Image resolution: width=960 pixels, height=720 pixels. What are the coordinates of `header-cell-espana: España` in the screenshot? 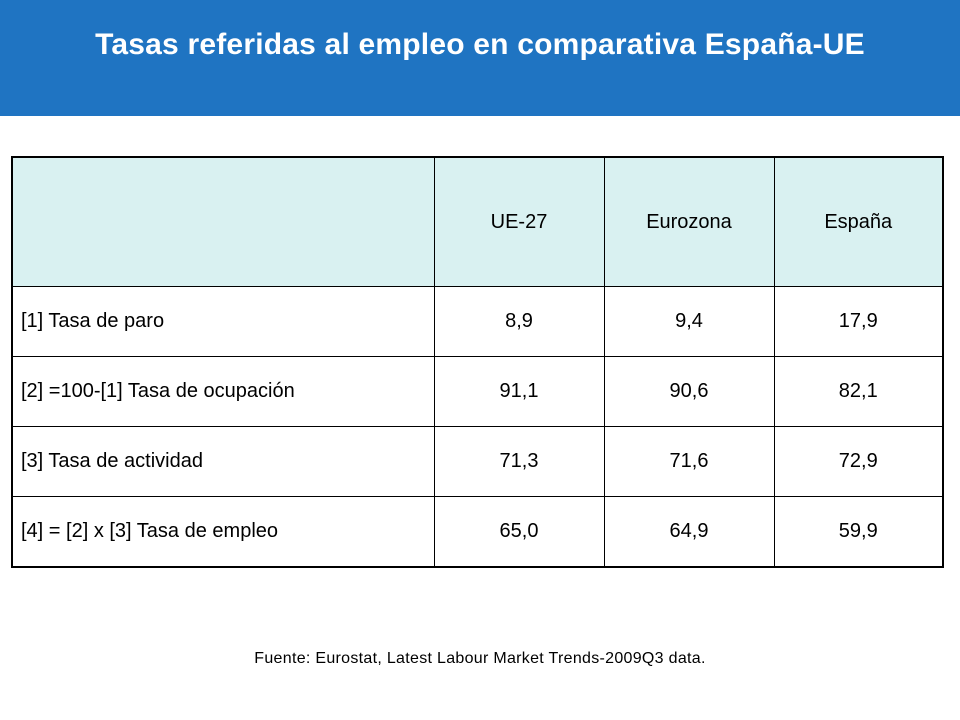 It's located at (858, 221).